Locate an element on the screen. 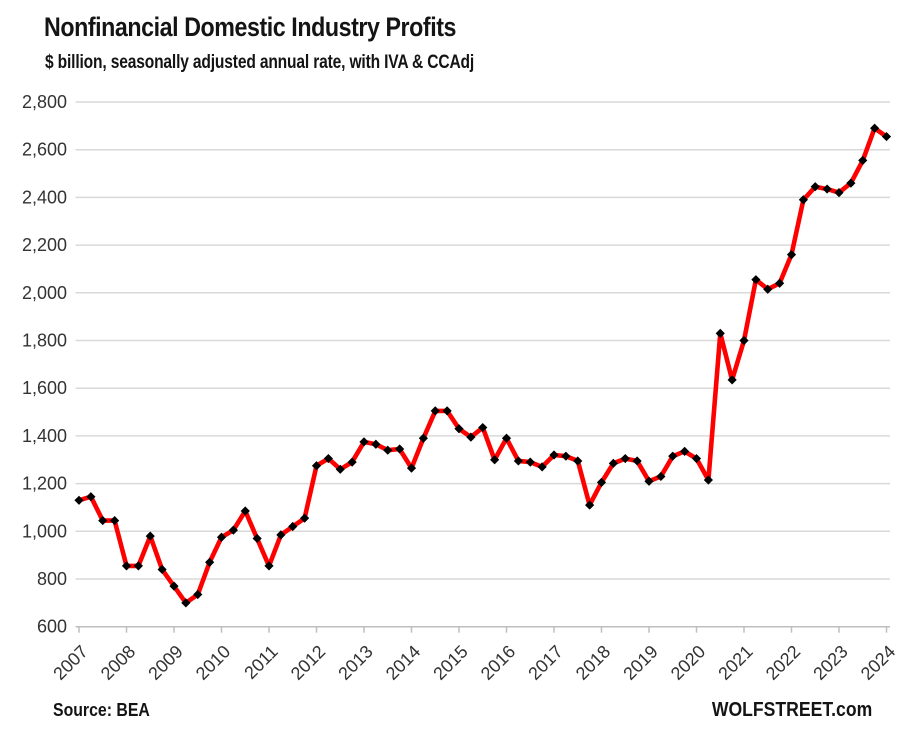  y-axis-label: 2,400 is located at coordinates (44, 197).